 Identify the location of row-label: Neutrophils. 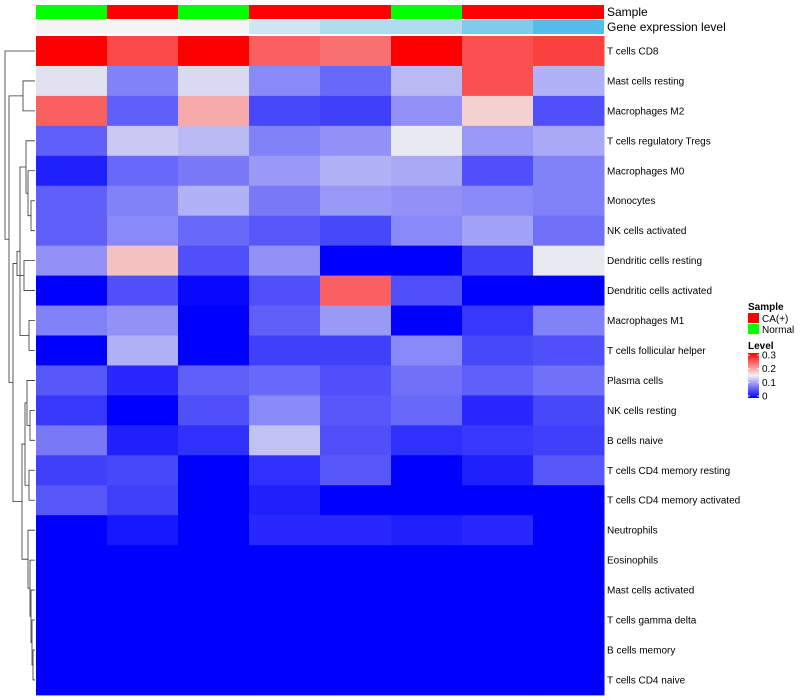
(632, 531).